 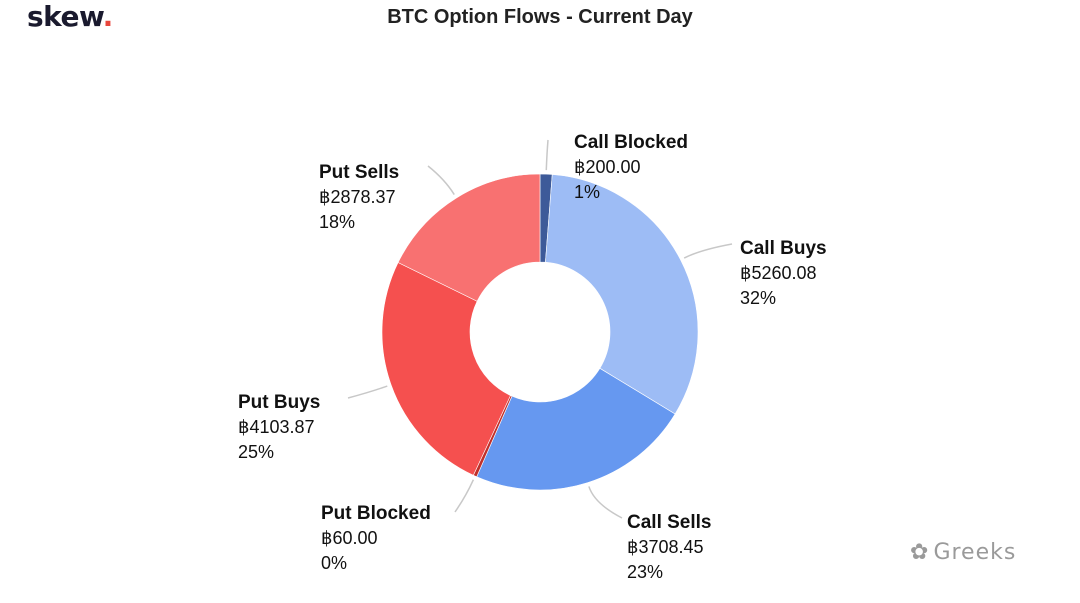 I want to click on label-value-call-sells: ฿3708.45, so click(x=665, y=547).